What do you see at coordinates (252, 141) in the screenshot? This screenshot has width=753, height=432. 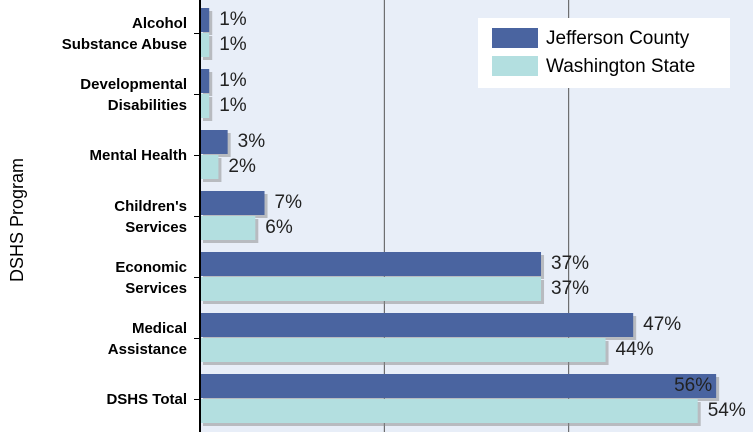 I see `value-label: 3%` at bounding box center [252, 141].